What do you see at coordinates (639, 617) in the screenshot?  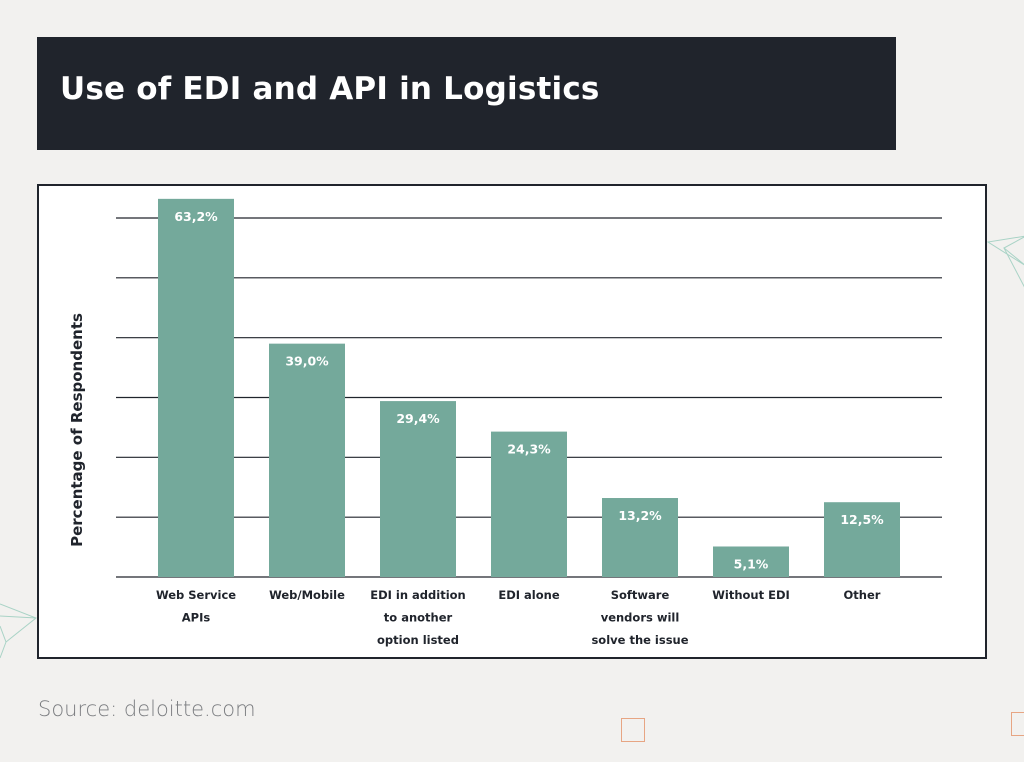 I see `category-label: Software vendors will solve the issue` at bounding box center [639, 617].